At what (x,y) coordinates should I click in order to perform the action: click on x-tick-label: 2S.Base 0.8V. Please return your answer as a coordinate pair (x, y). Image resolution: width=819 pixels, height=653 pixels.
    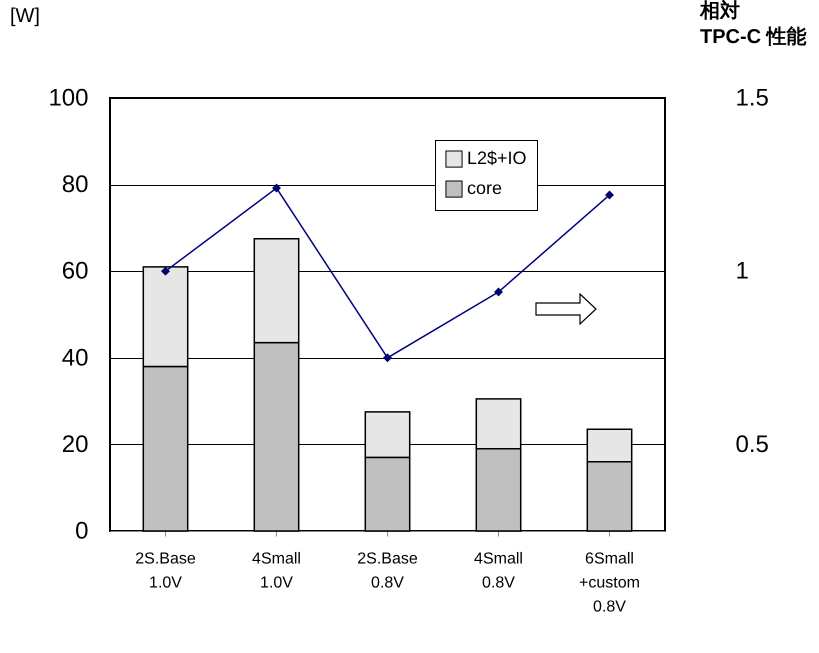
    Looking at the image, I should click on (387, 571).